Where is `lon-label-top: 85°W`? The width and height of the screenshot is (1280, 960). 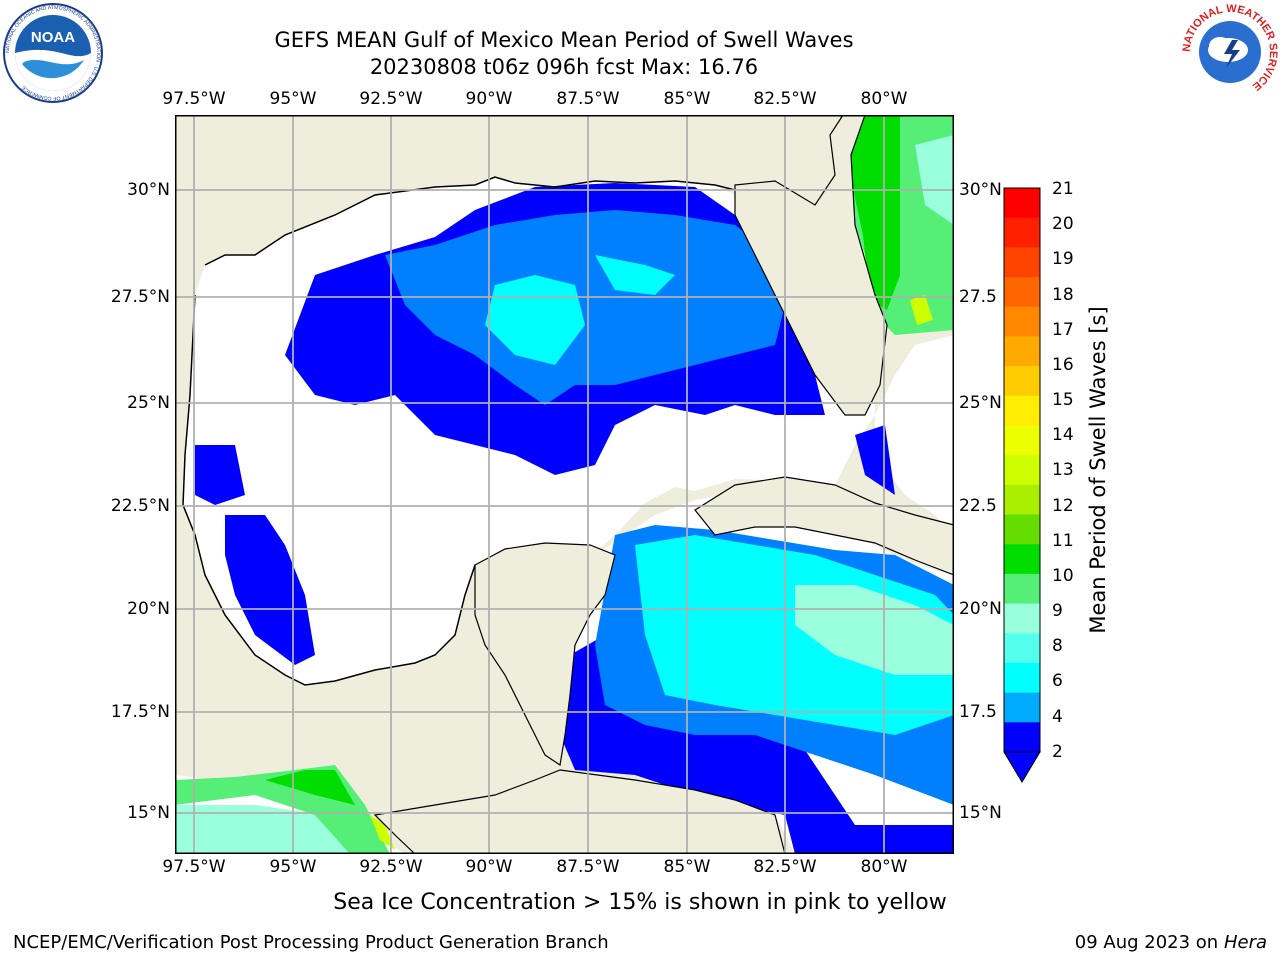 lon-label-top: 85°W is located at coordinates (687, 99).